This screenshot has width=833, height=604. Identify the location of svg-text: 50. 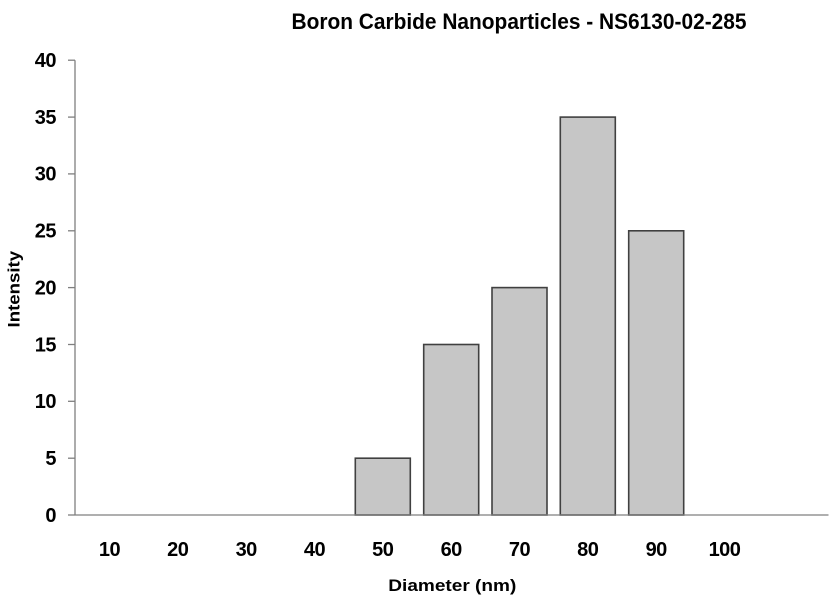
(383, 550).